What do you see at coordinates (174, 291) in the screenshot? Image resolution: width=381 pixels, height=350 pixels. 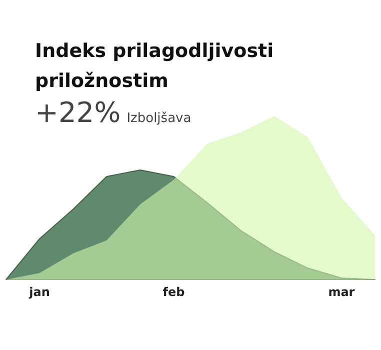 I see `x-tick-label: feb` at bounding box center [174, 291].